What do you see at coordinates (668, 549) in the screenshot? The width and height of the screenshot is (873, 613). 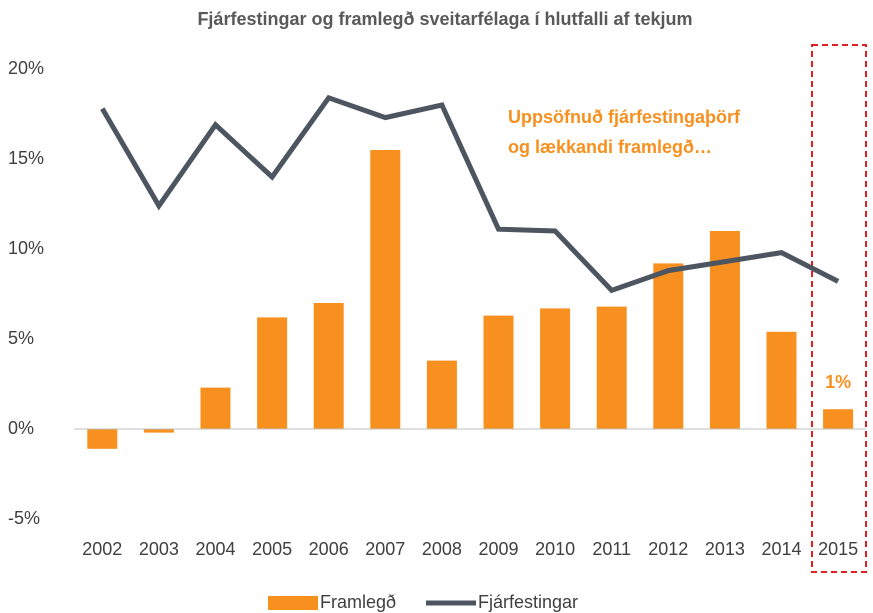 I see `x-tick-label: 2012` at bounding box center [668, 549].